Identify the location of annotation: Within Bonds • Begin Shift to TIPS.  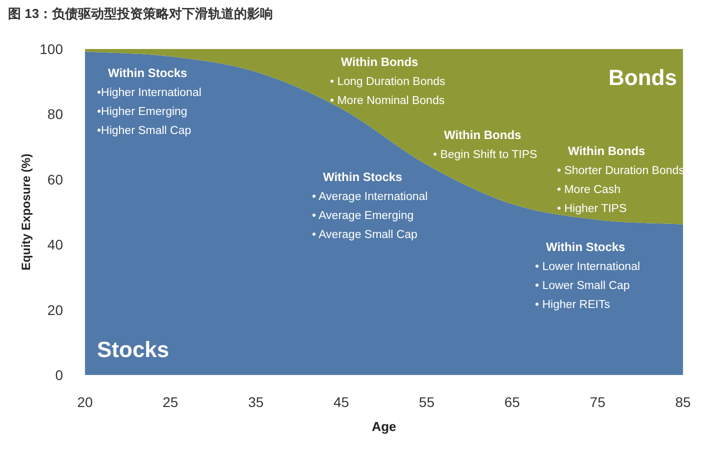
(485, 144).